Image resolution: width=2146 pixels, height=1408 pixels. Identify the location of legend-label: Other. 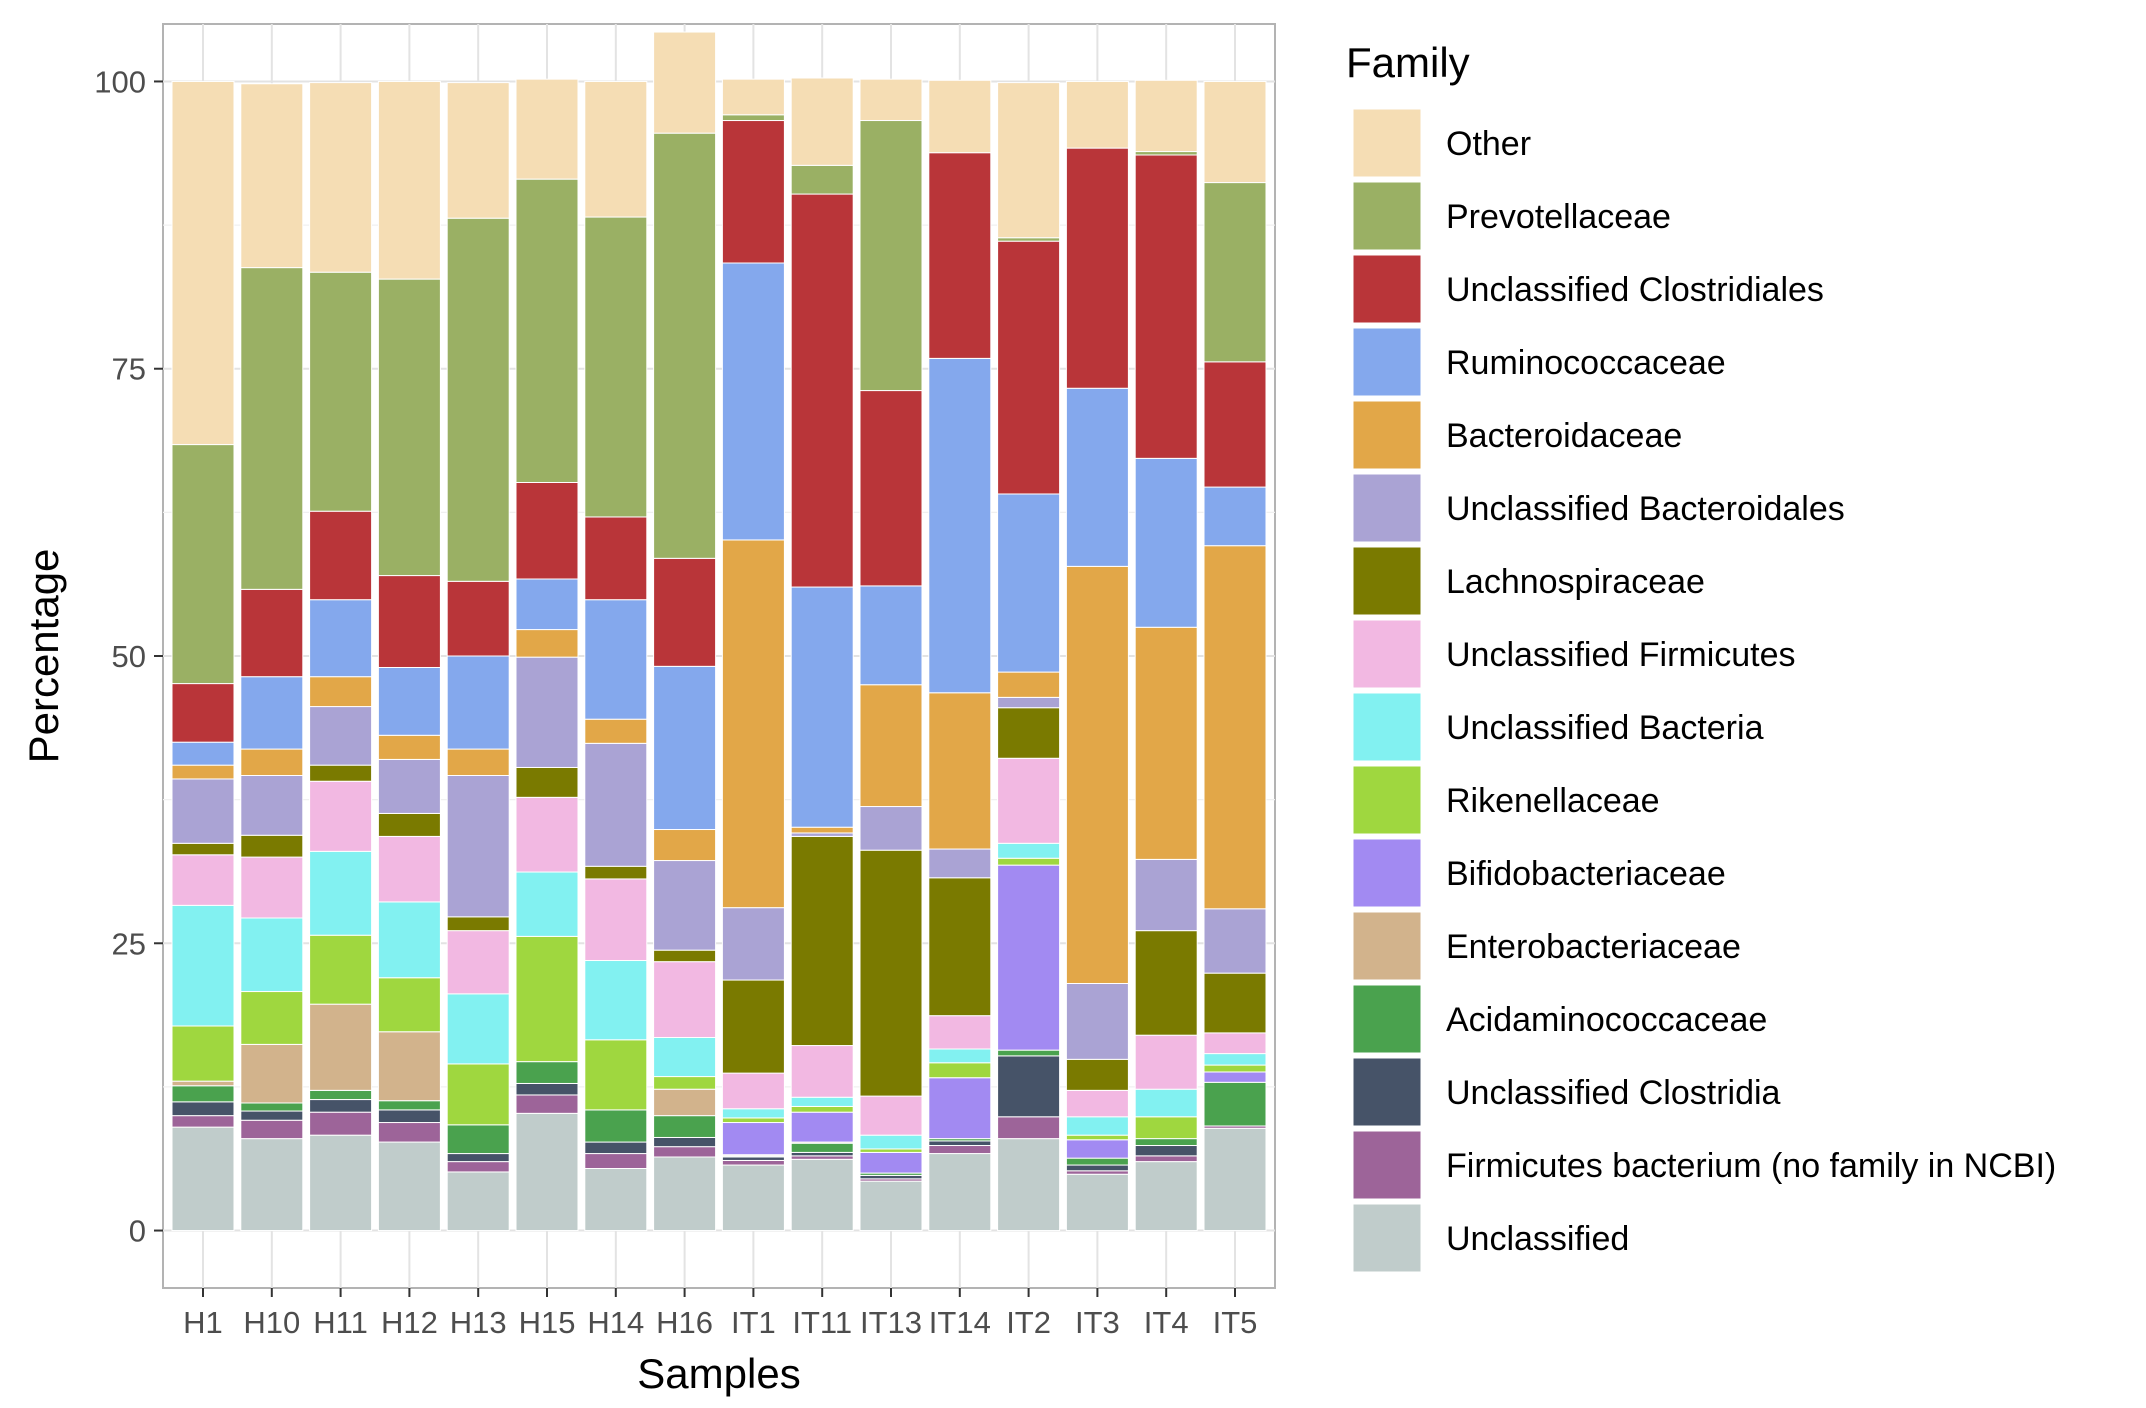
(1488, 144).